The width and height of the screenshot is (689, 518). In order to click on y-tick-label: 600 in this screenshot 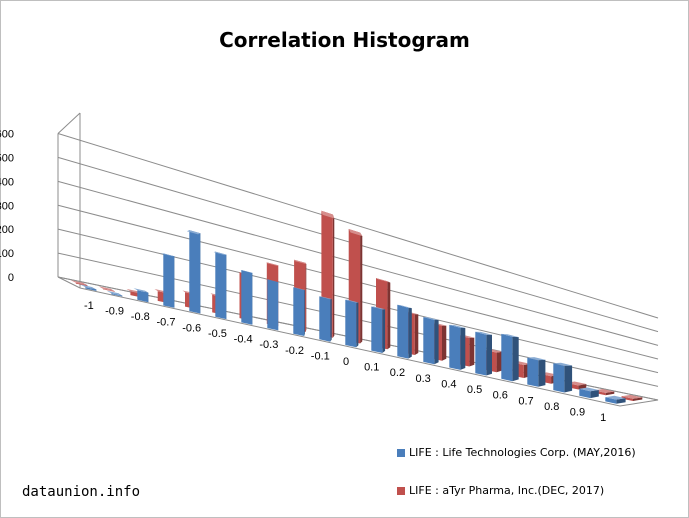, I will do `click(7, 135)`.